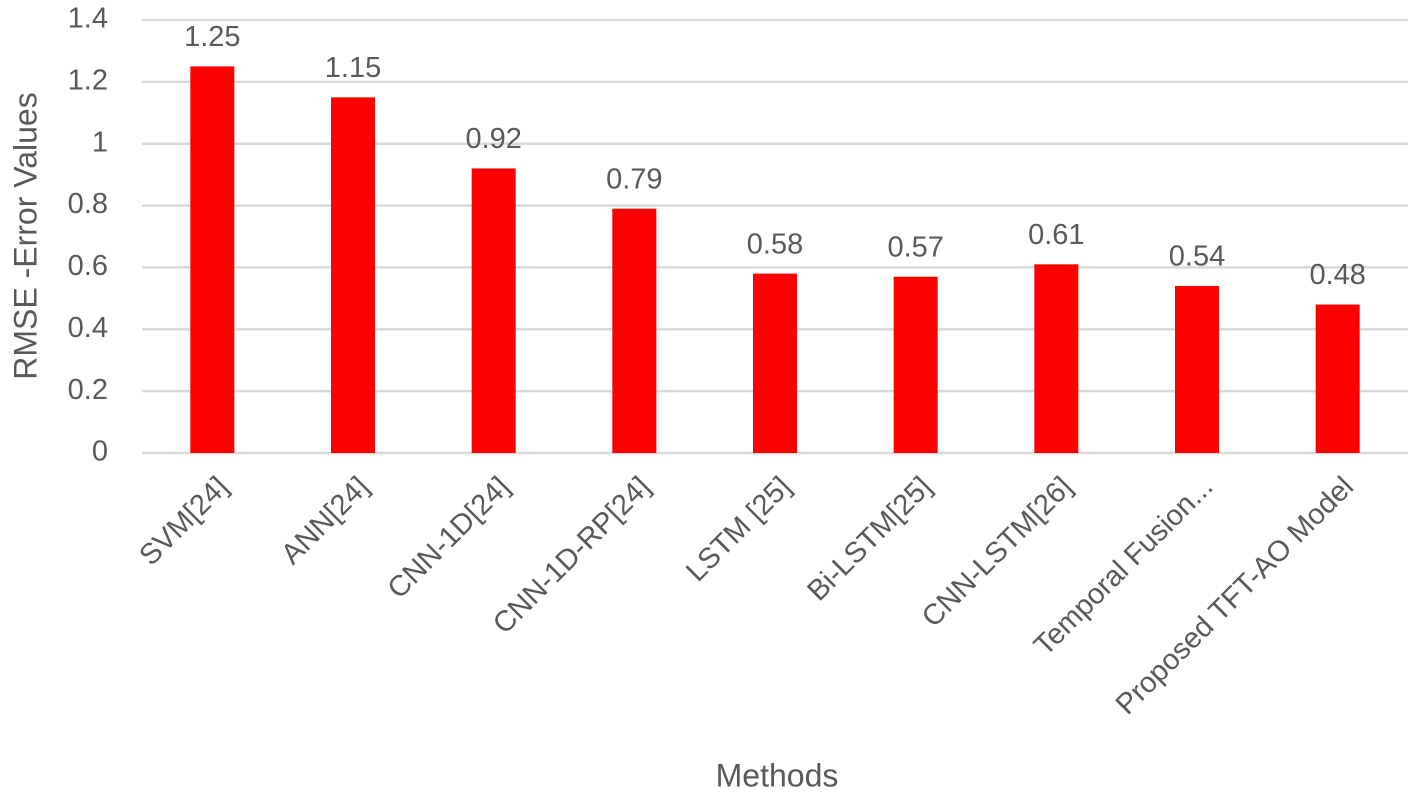  I want to click on y-tick-label: 1.4, so click(88, 19).